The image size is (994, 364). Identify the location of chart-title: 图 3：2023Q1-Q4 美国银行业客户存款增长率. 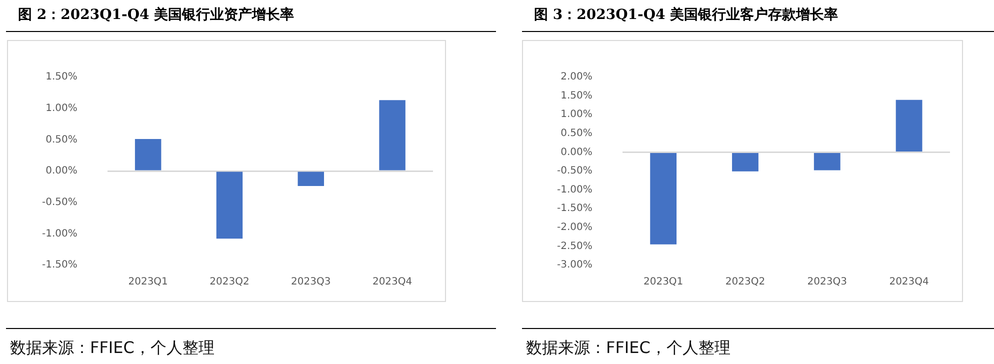
(686, 15).